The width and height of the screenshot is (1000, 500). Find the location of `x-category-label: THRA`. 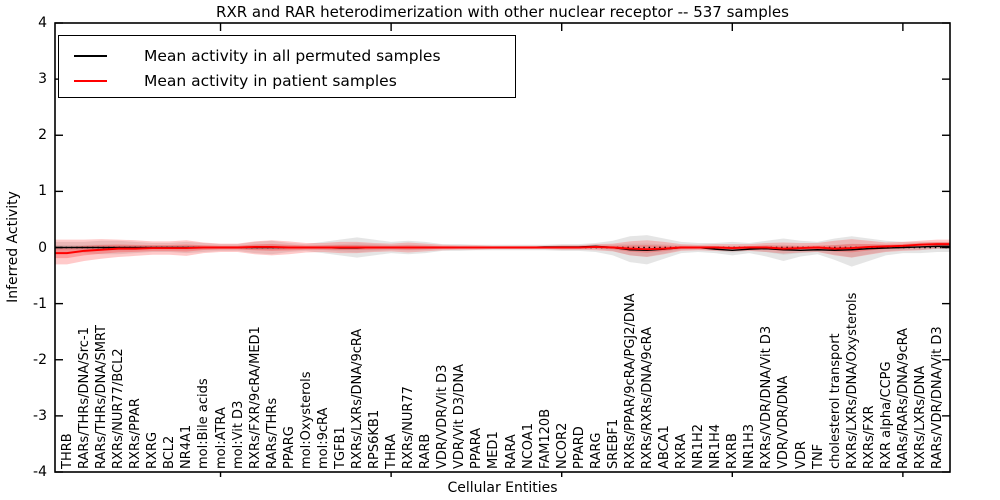

x-category-label: THRA is located at coordinates (392, 451).